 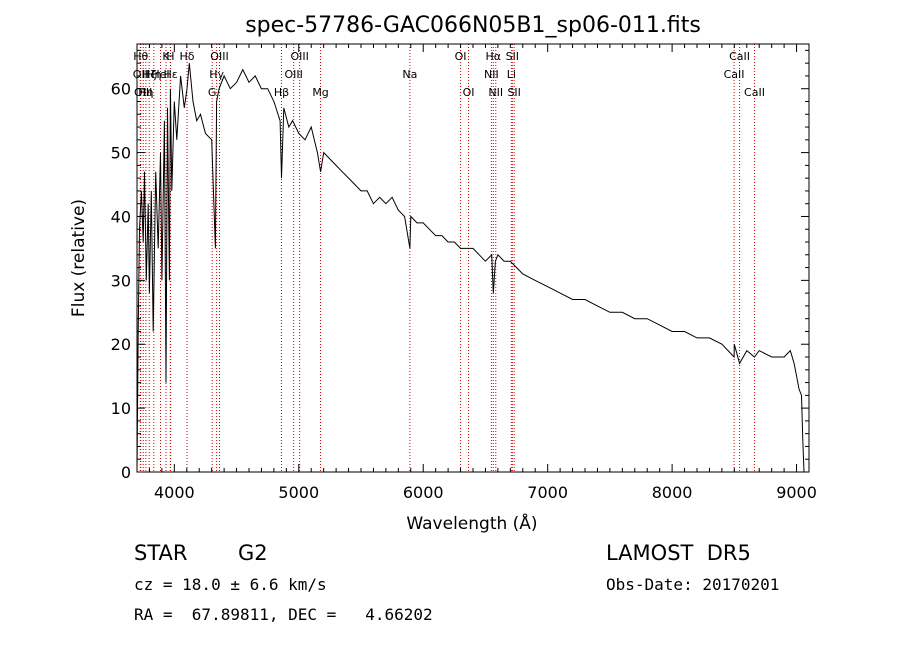 What do you see at coordinates (293, 74) in the screenshot?
I see `line-label-15: OIII` at bounding box center [293, 74].